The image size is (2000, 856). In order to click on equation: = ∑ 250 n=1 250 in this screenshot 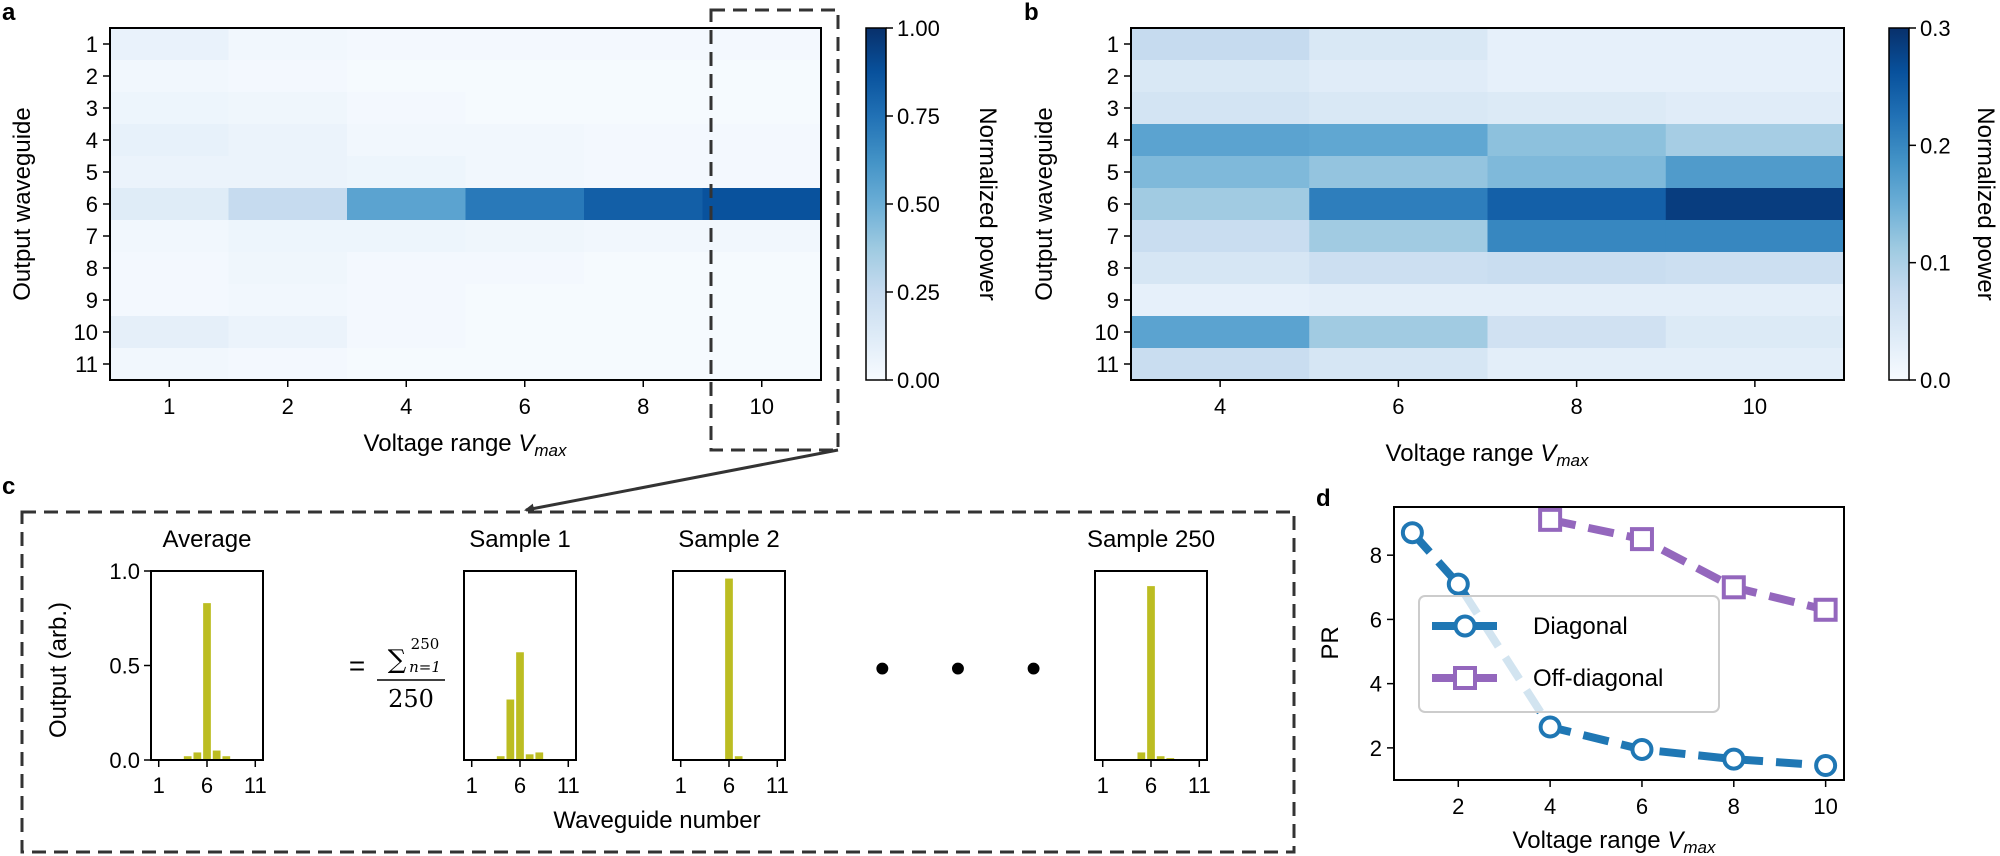, I will do `click(397, 674)`.